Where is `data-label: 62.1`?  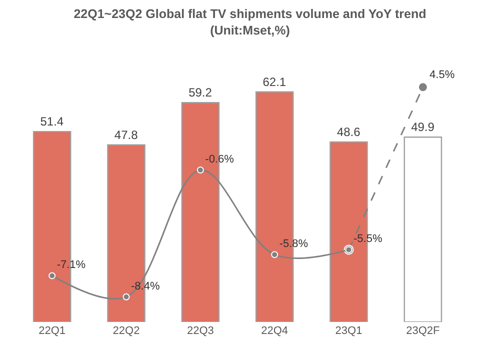 data-label: 62.1 is located at coordinates (274, 81).